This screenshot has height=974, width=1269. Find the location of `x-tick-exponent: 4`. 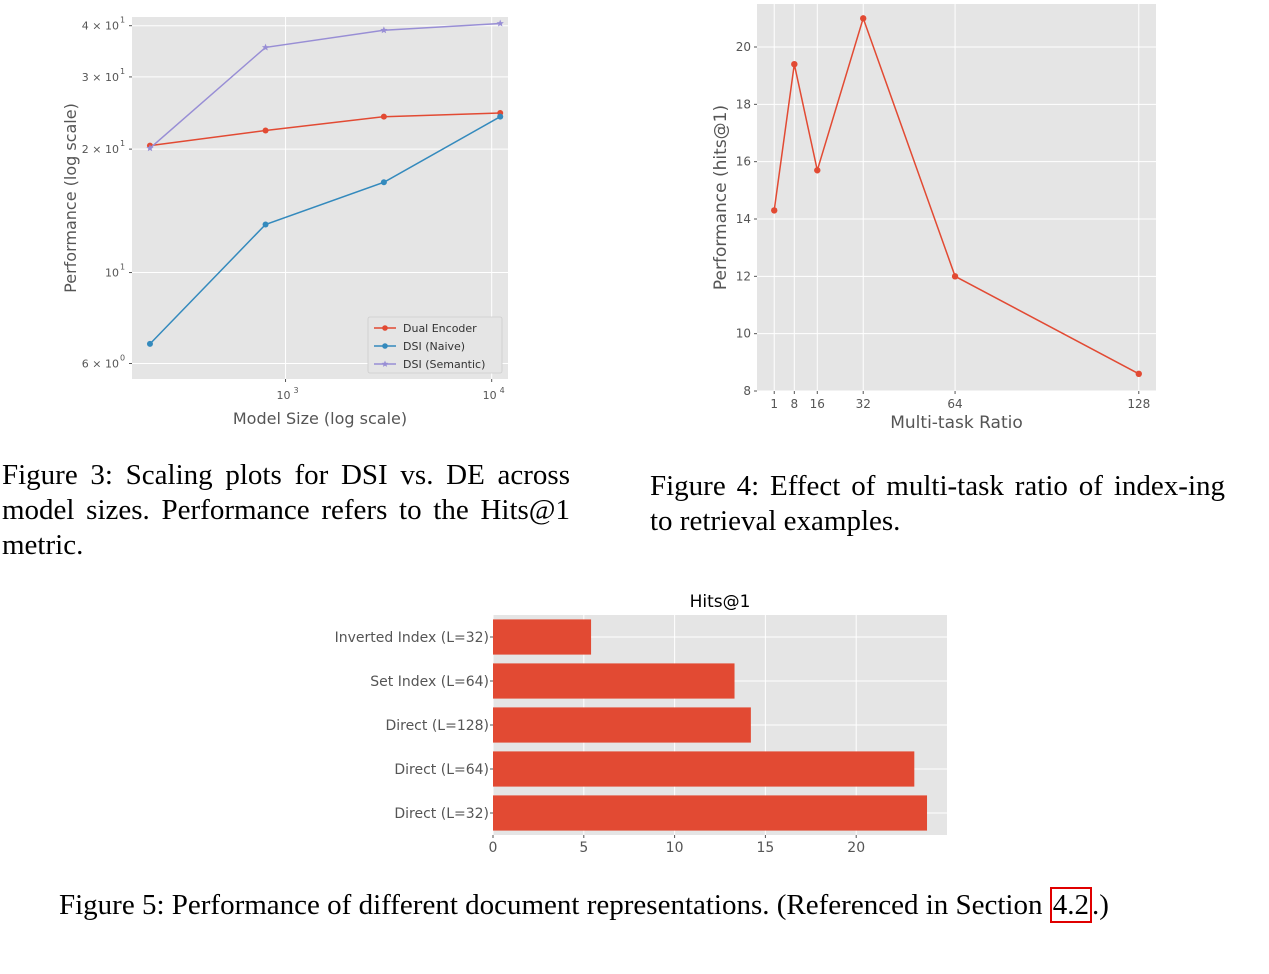

x-tick-exponent: 4 is located at coordinates (502, 390).